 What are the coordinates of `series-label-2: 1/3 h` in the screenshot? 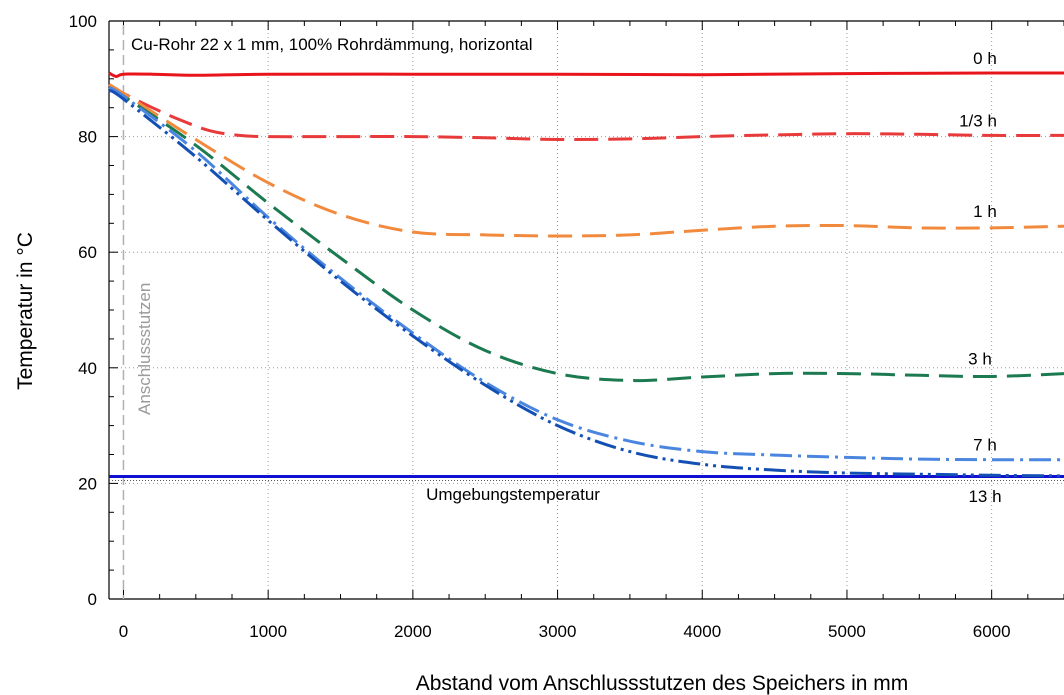 It's located at (978, 120).